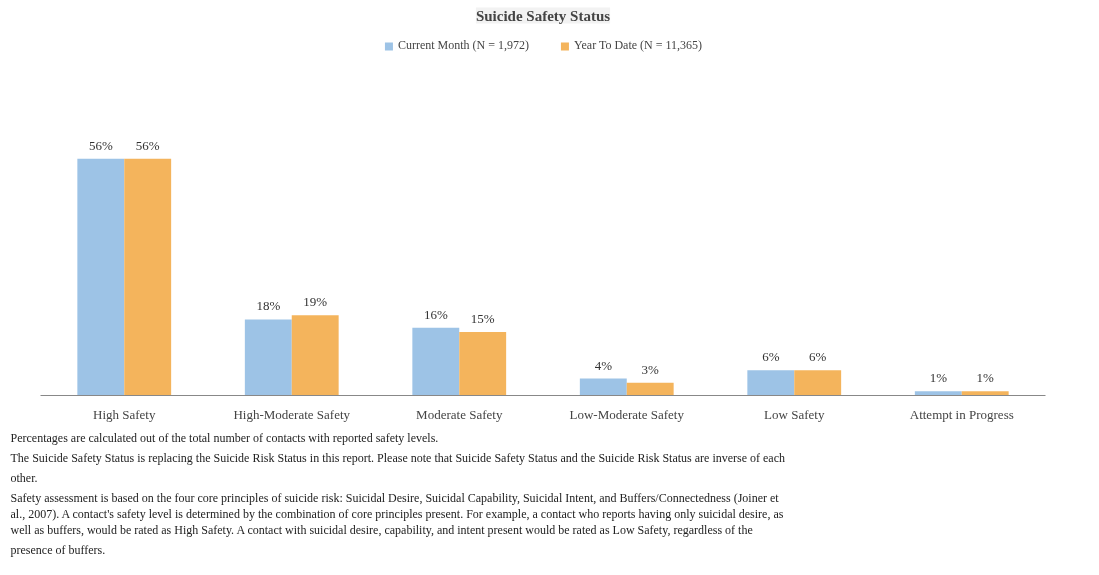  What do you see at coordinates (794, 414) in the screenshot?
I see `x-tick-label: Low Safety` at bounding box center [794, 414].